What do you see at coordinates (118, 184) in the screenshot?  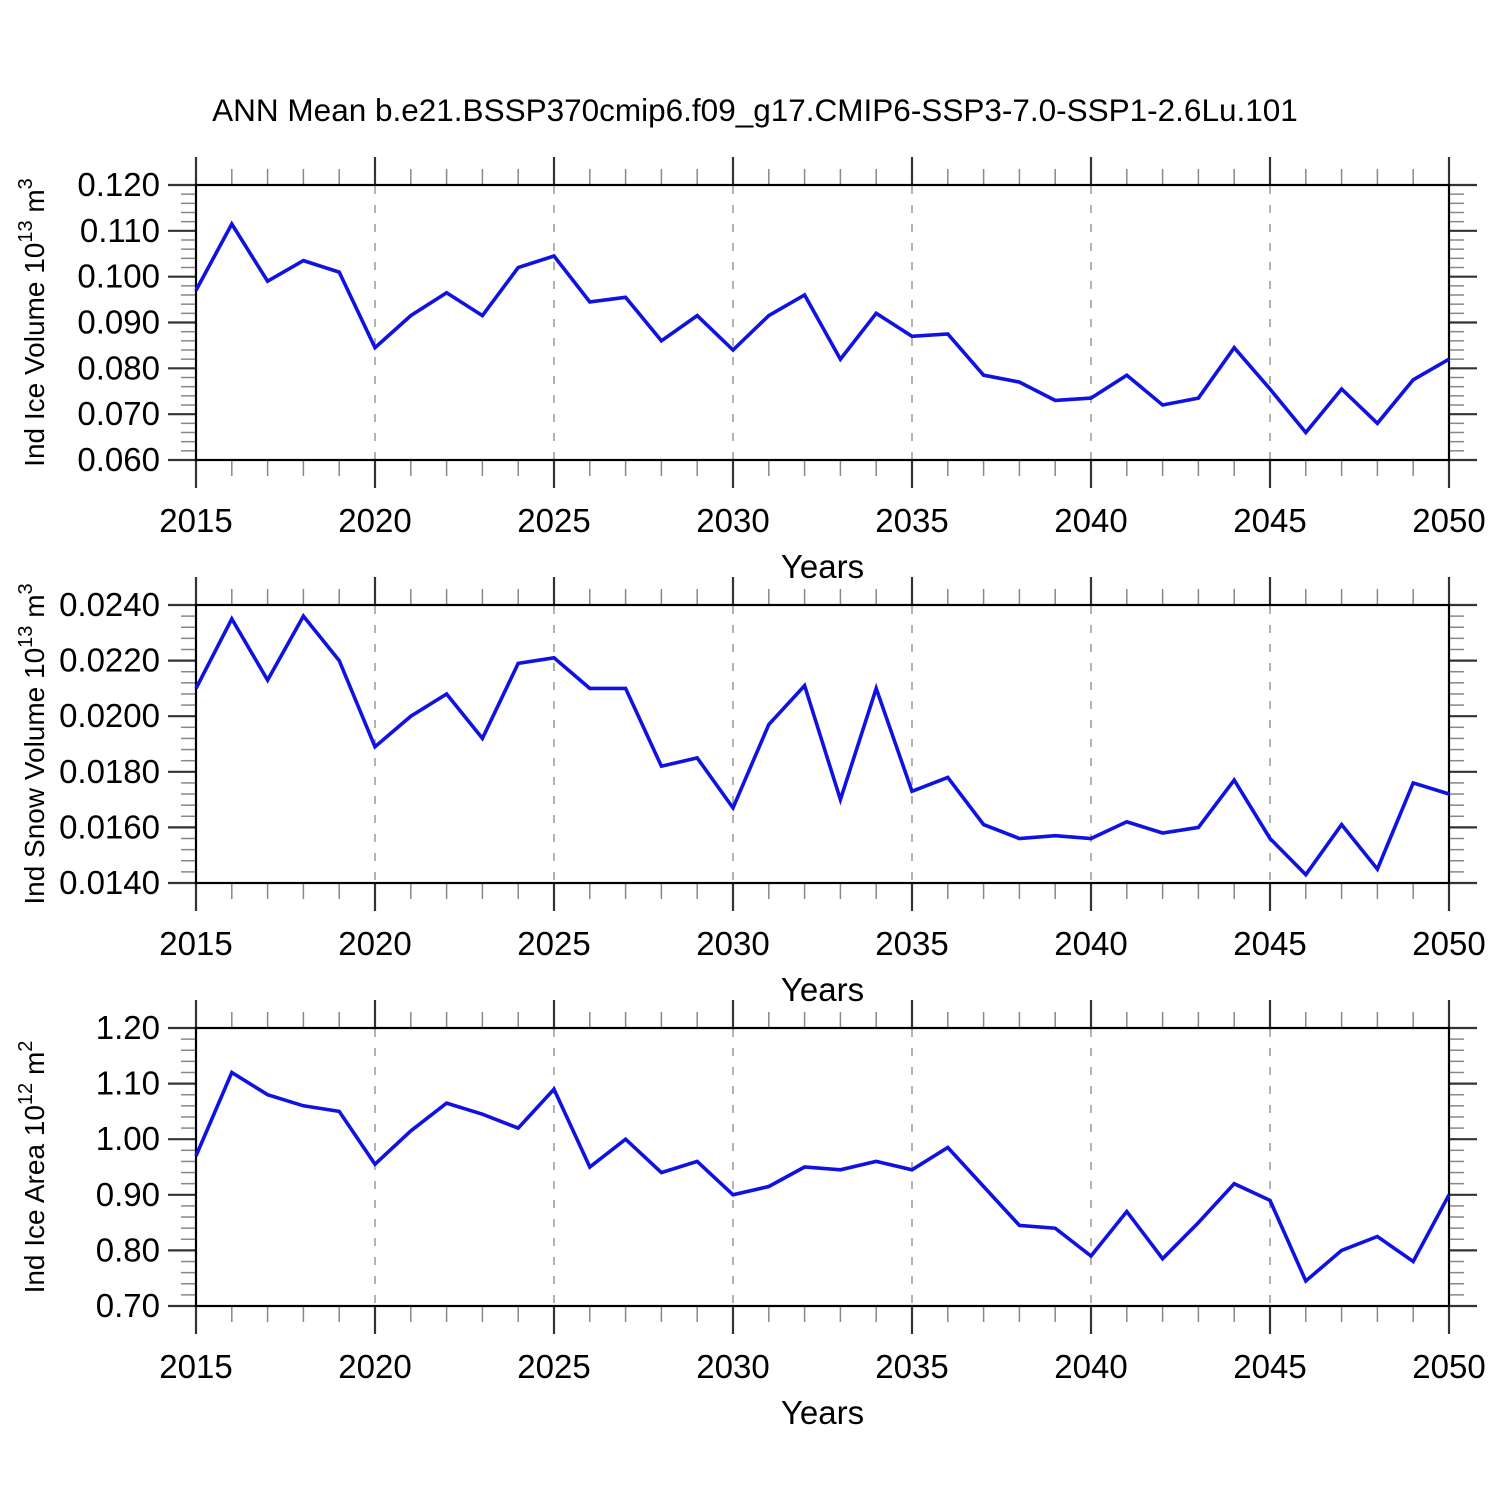 I see `y-tick-label: 0.120` at bounding box center [118, 184].